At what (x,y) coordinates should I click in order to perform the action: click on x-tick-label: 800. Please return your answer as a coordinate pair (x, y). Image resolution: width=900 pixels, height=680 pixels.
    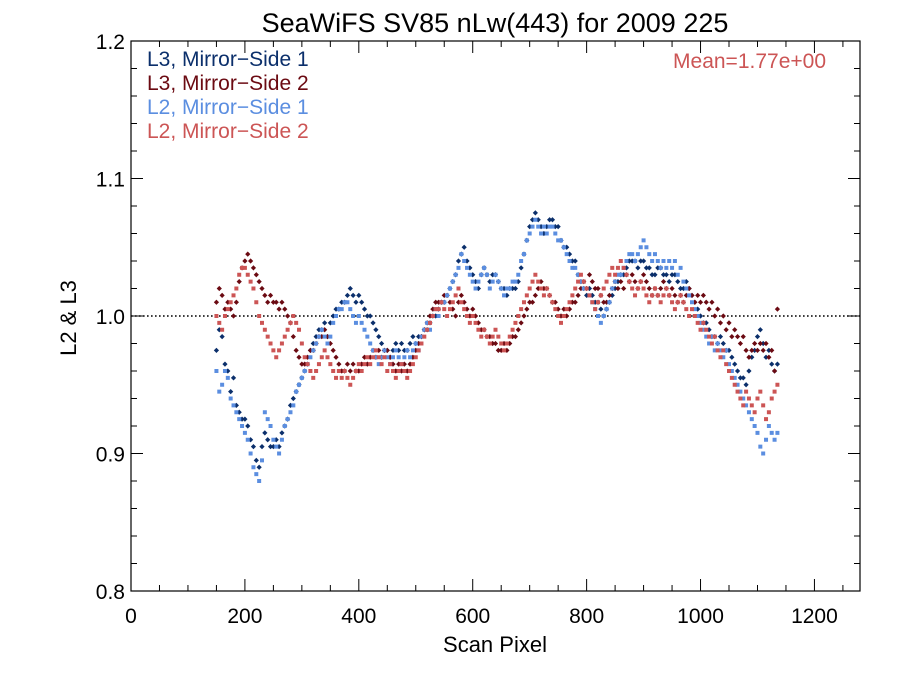
    Looking at the image, I should click on (586, 616).